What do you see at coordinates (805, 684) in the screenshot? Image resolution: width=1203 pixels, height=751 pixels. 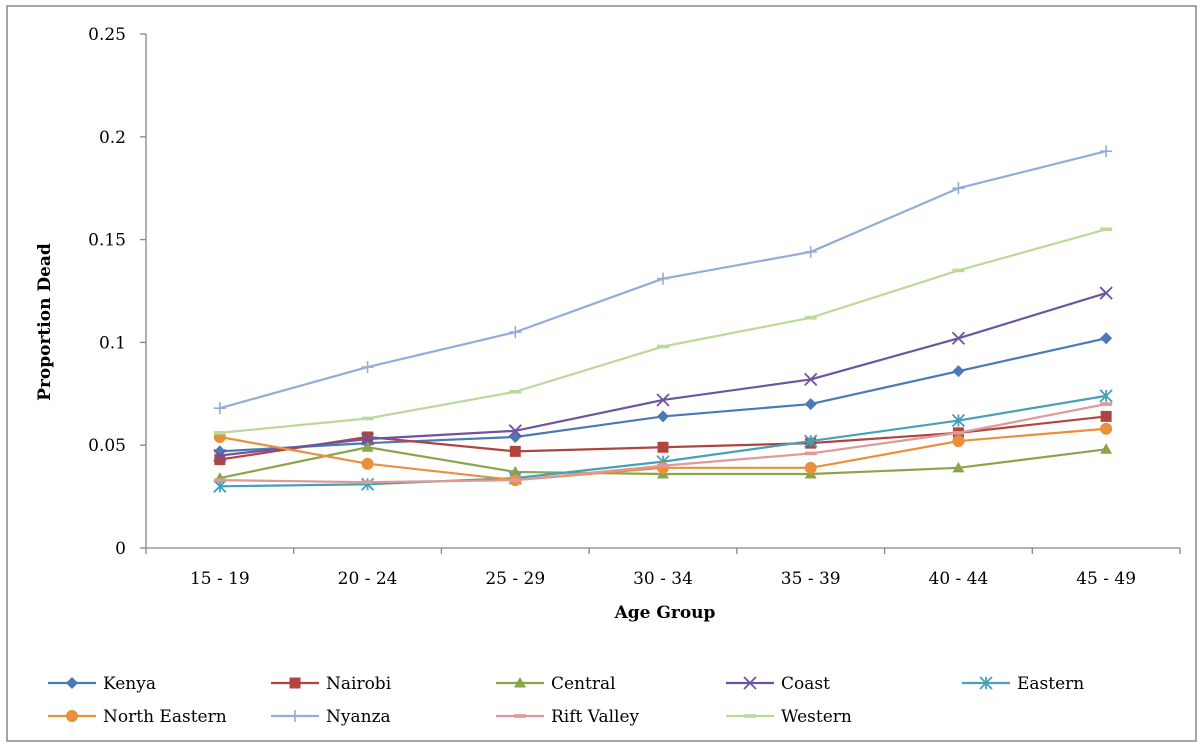 I see `legend-label: Coast` at bounding box center [805, 684].